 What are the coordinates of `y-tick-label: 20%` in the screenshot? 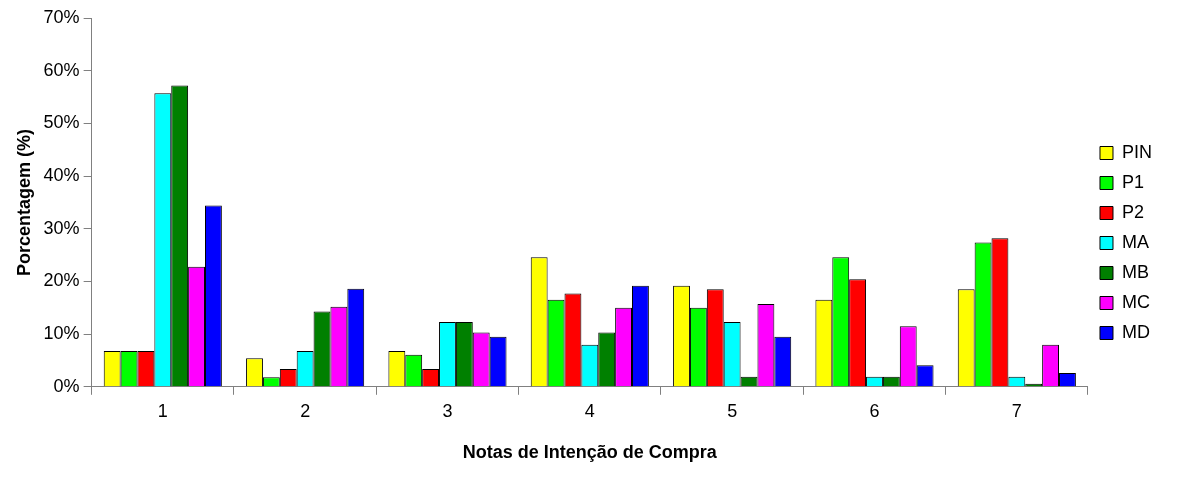 It's located at (61, 280).